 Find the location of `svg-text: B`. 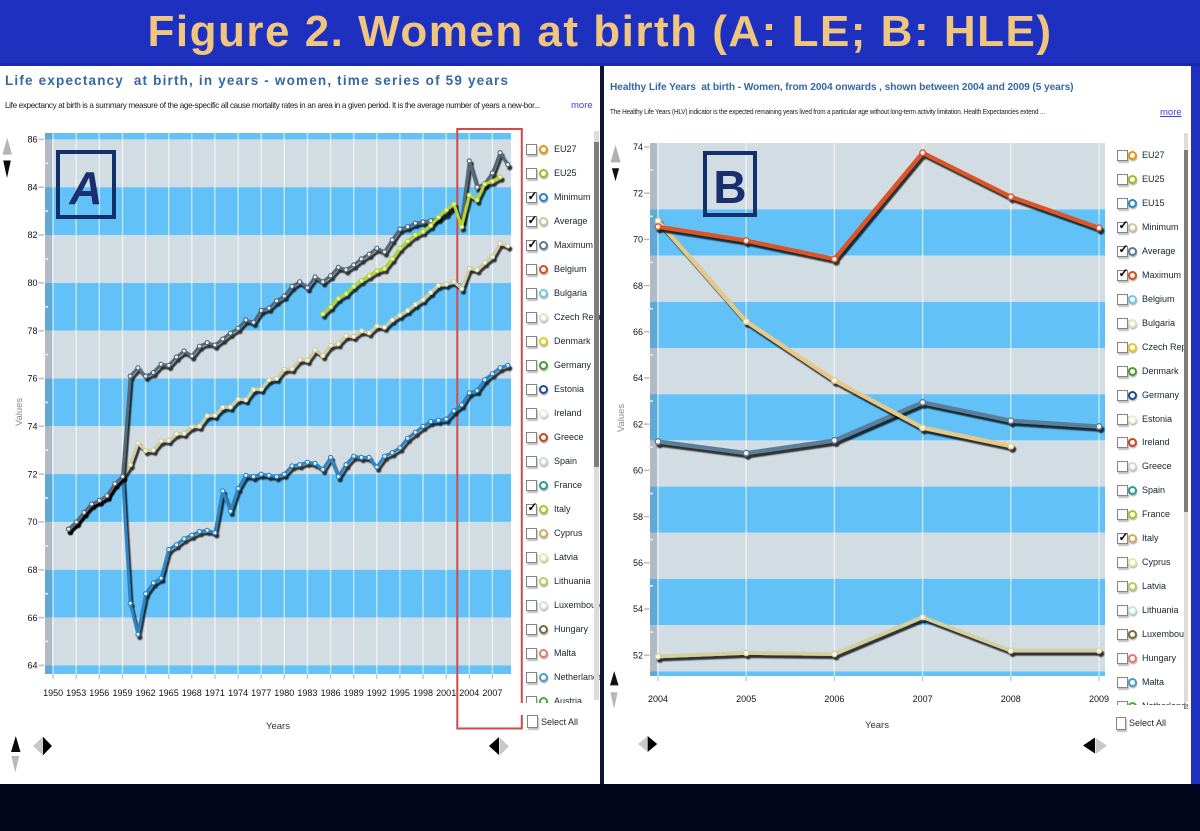

svg-text: B is located at coordinates (729, 187).